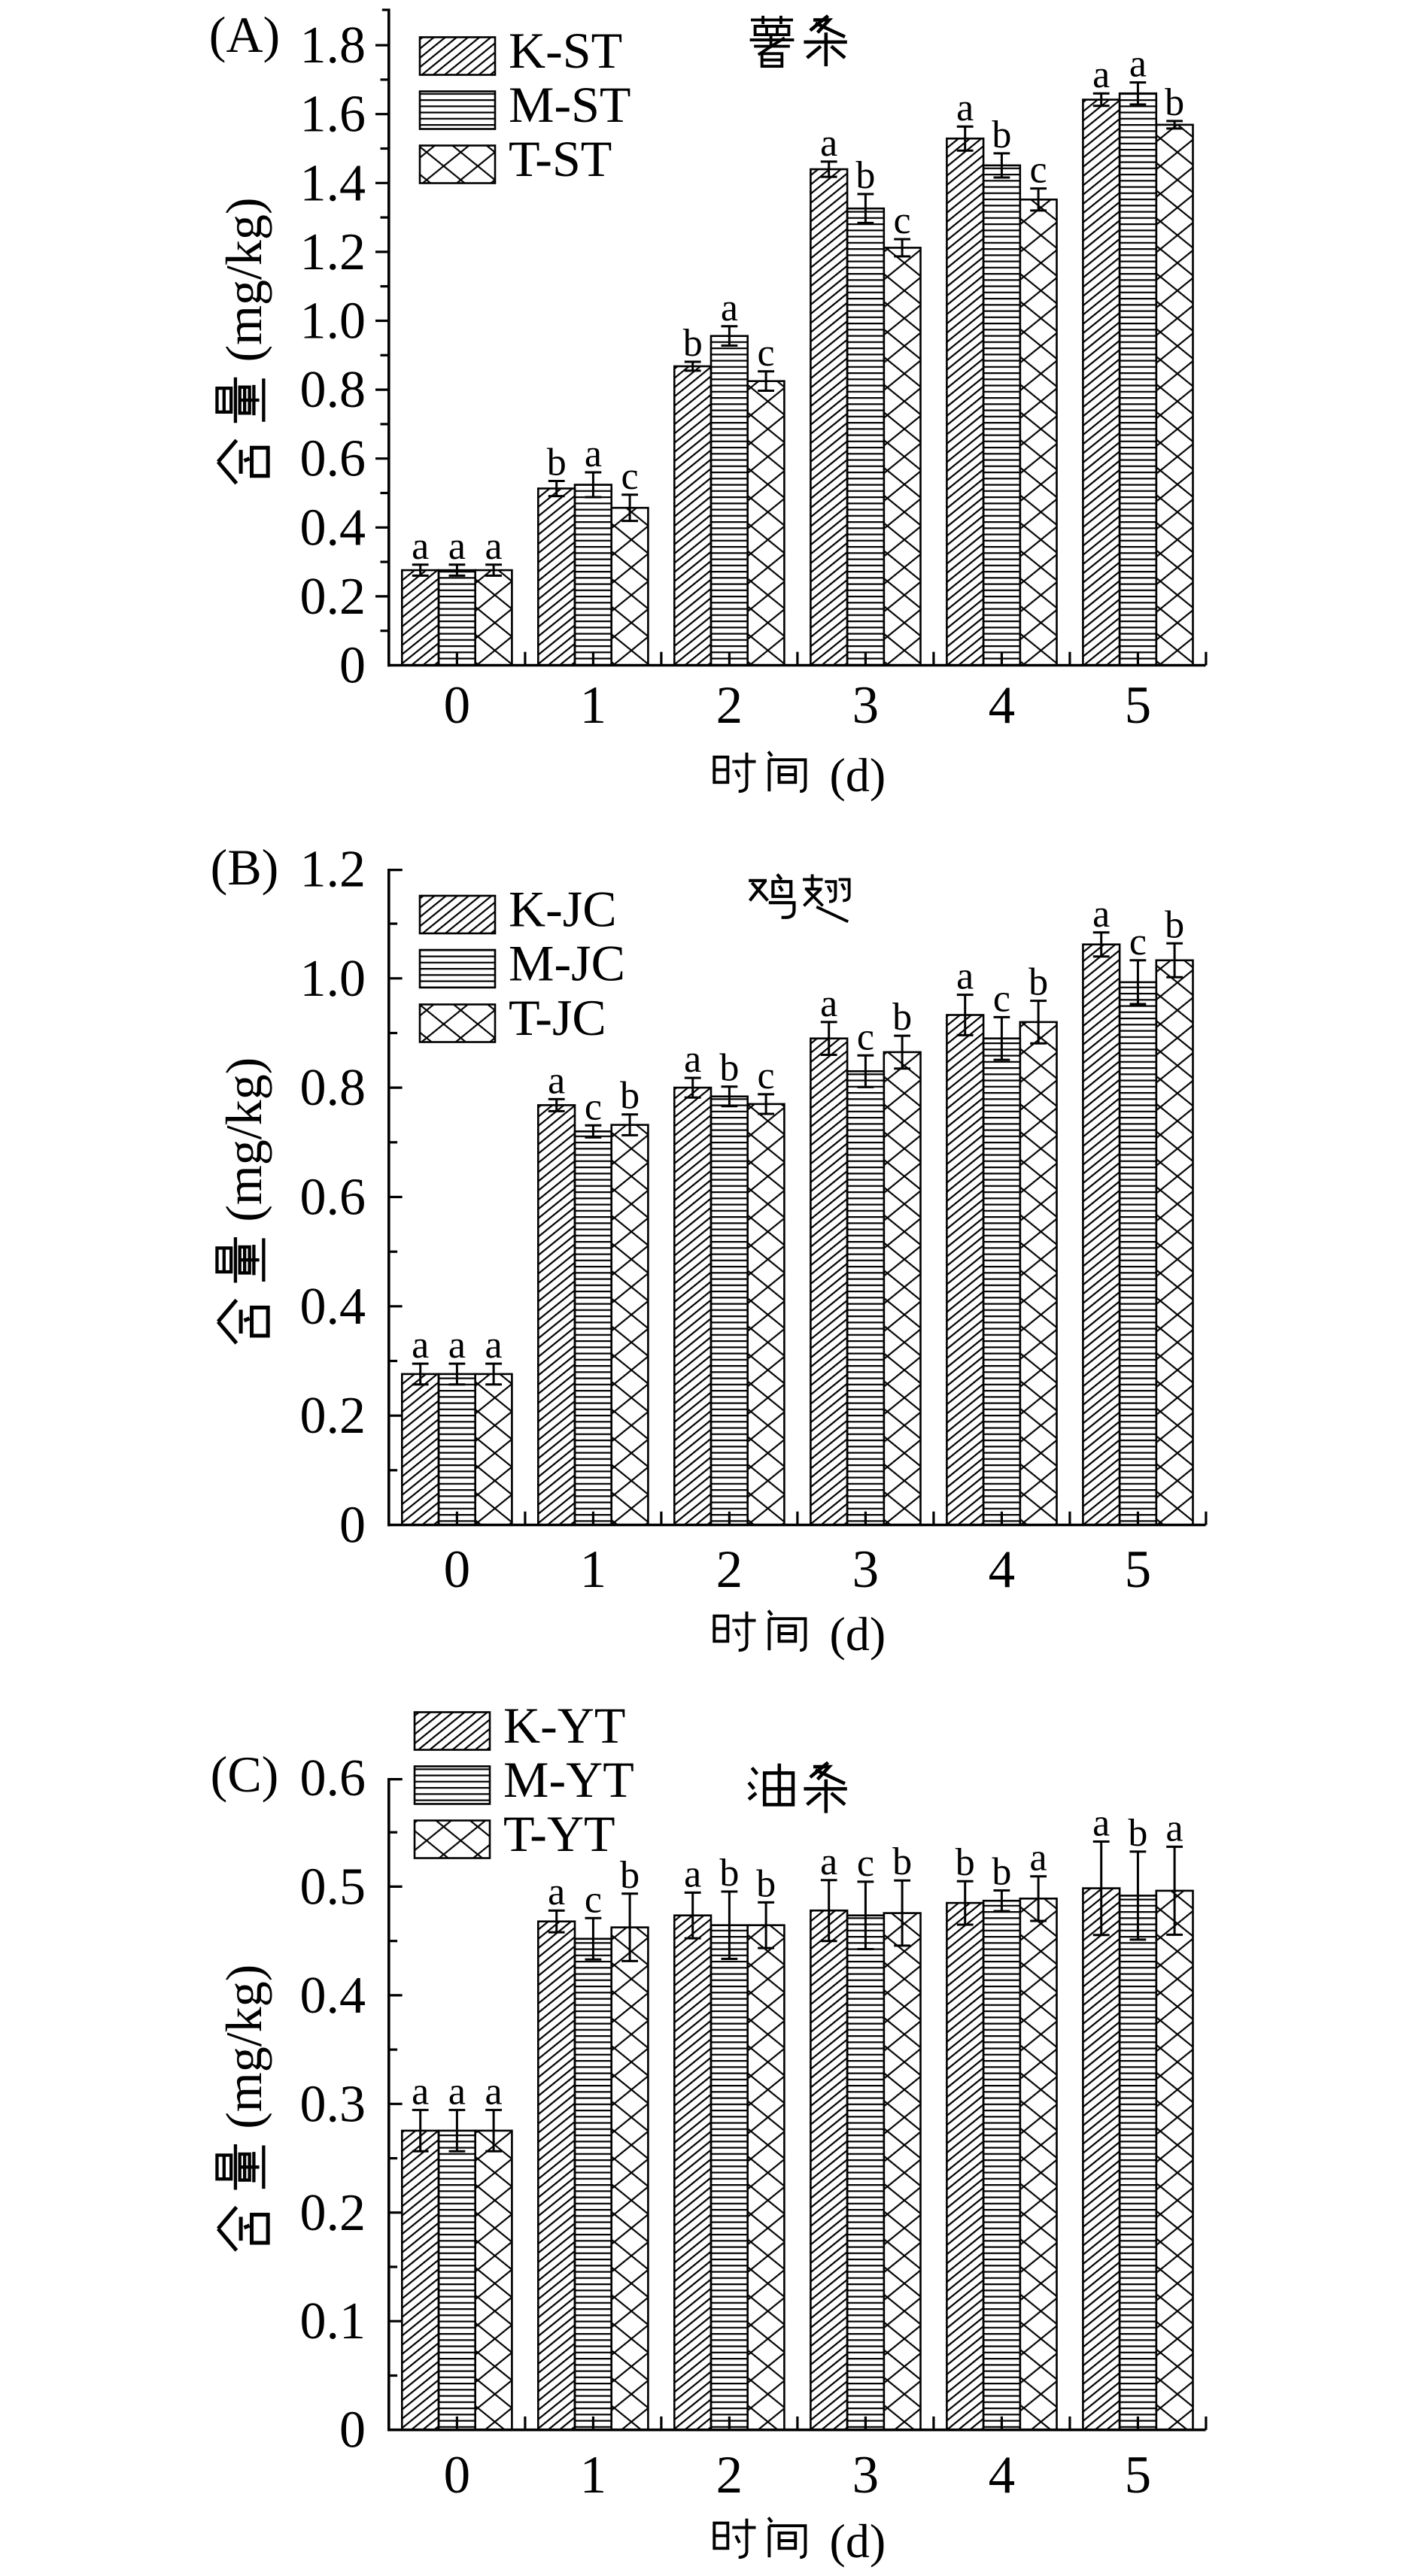 Image resolution: width=1422 pixels, height=2576 pixels. What do you see at coordinates (244, 34) in the screenshot?
I see `svg-text: (A)` at bounding box center [244, 34].